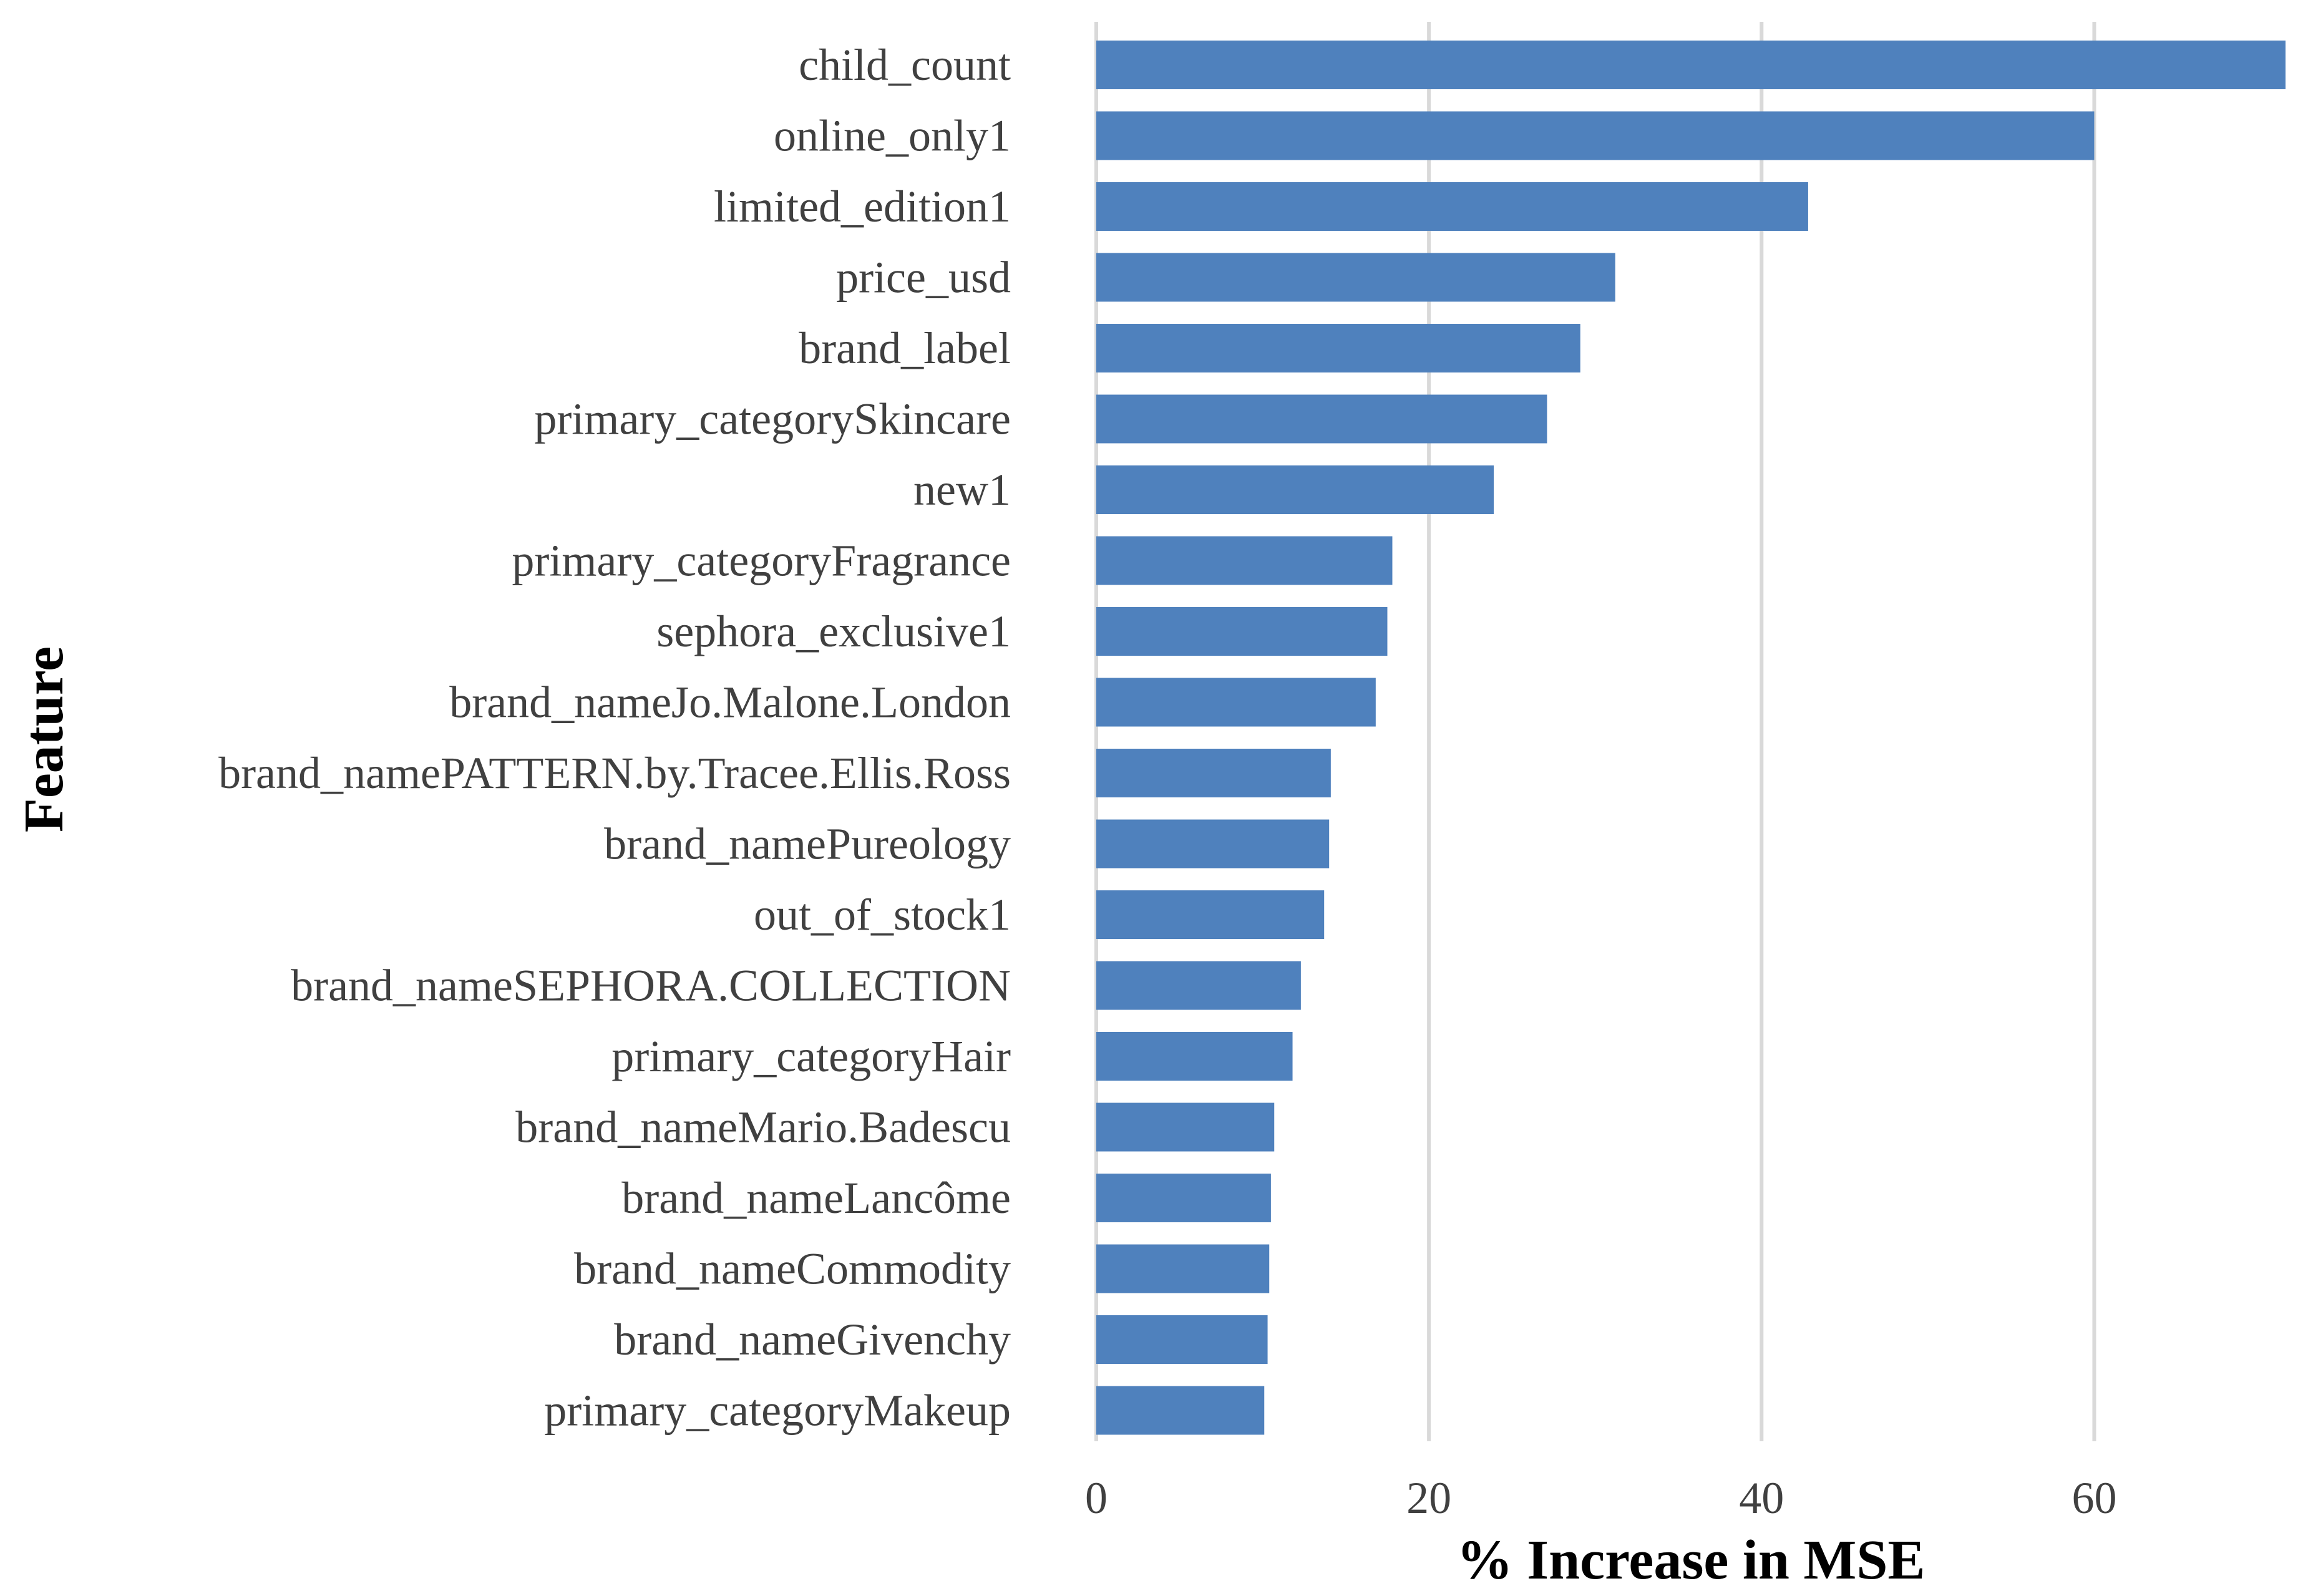  Describe the element at coordinates (812, 1340) in the screenshot. I see `category-label: brand_nameGivenchy` at that location.